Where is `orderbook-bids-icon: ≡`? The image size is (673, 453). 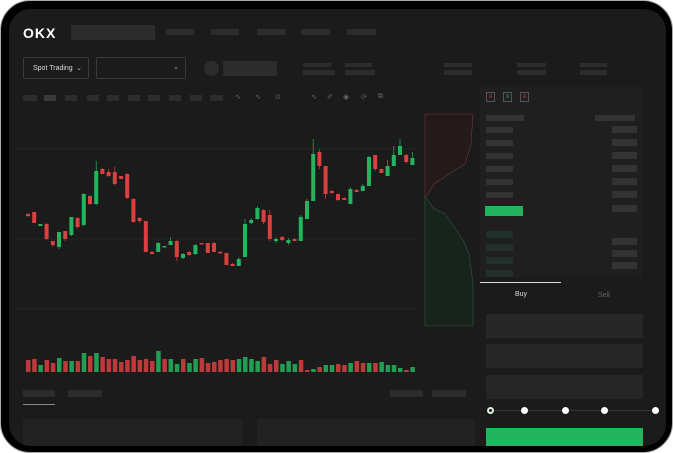 orderbook-bids-icon: ≡ is located at coordinates (507, 97).